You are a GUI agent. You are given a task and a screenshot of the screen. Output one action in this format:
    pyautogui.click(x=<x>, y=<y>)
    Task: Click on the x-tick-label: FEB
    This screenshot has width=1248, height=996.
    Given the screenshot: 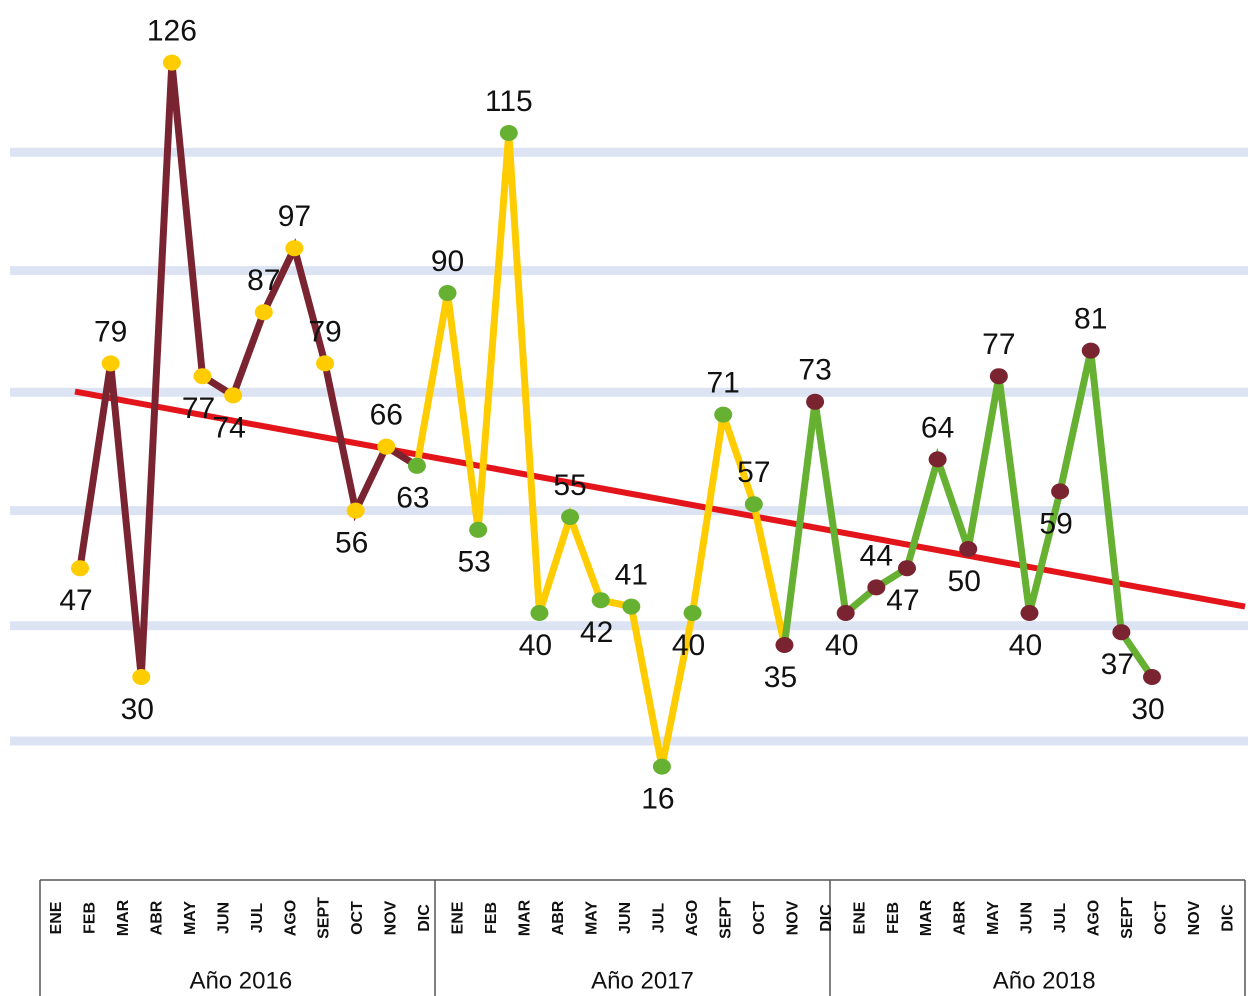 What is the action you would take?
    pyautogui.click(x=89, y=918)
    